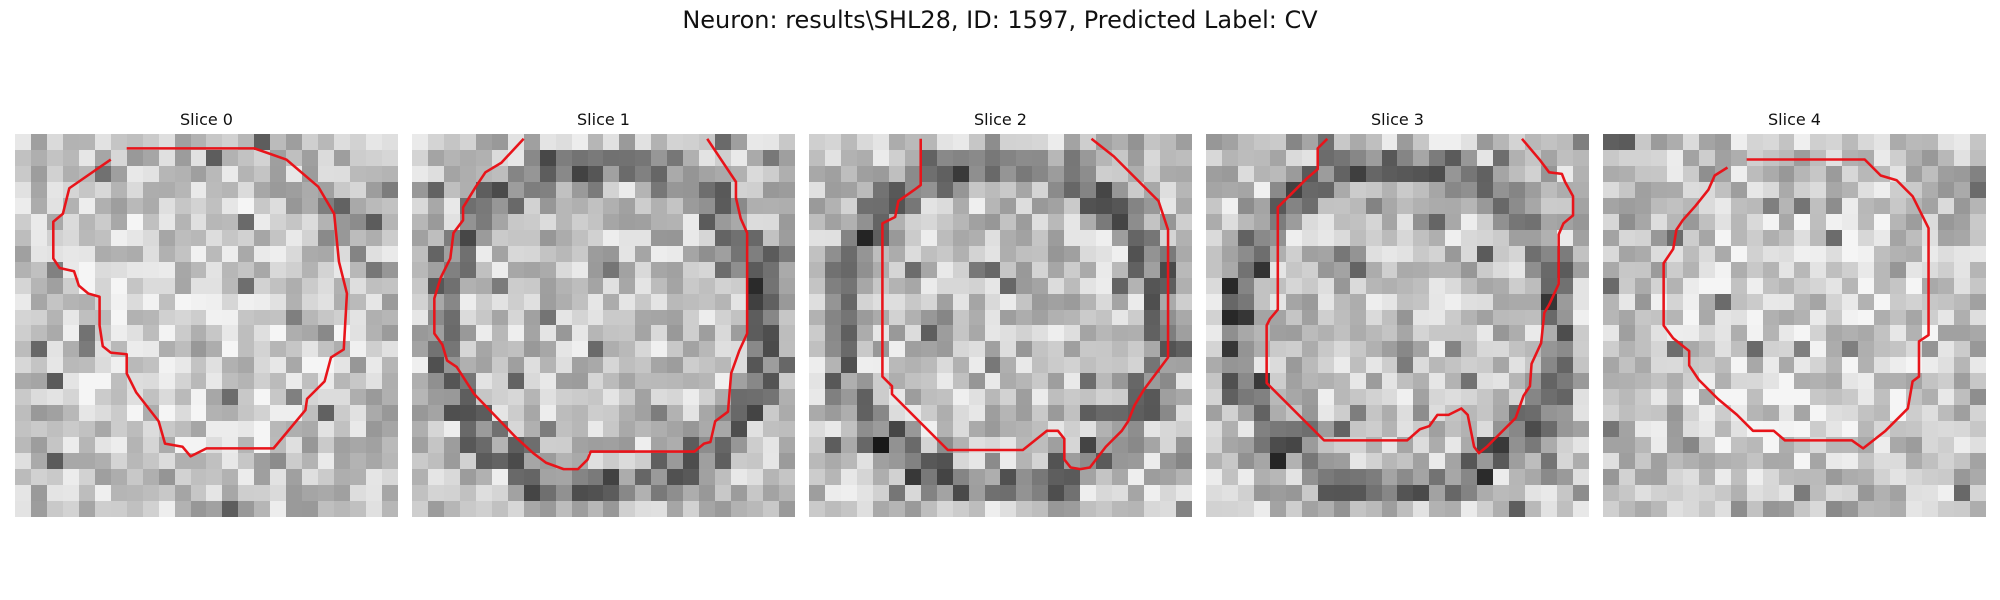 The height and width of the screenshot is (600, 2000). What do you see at coordinates (1397, 119) in the screenshot?
I see `slice-title: Slice 3` at bounding box center [1397, 119].